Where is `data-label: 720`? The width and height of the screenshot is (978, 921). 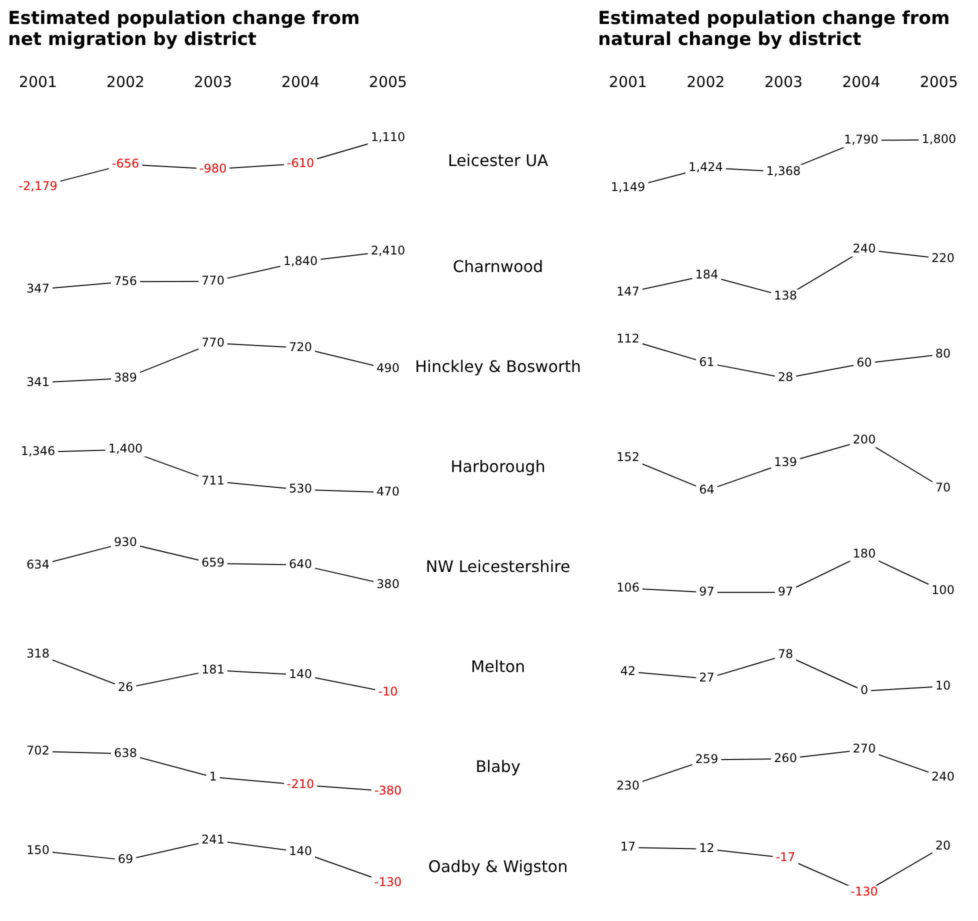
data-label: 720 is located at coordinates (300, 347).